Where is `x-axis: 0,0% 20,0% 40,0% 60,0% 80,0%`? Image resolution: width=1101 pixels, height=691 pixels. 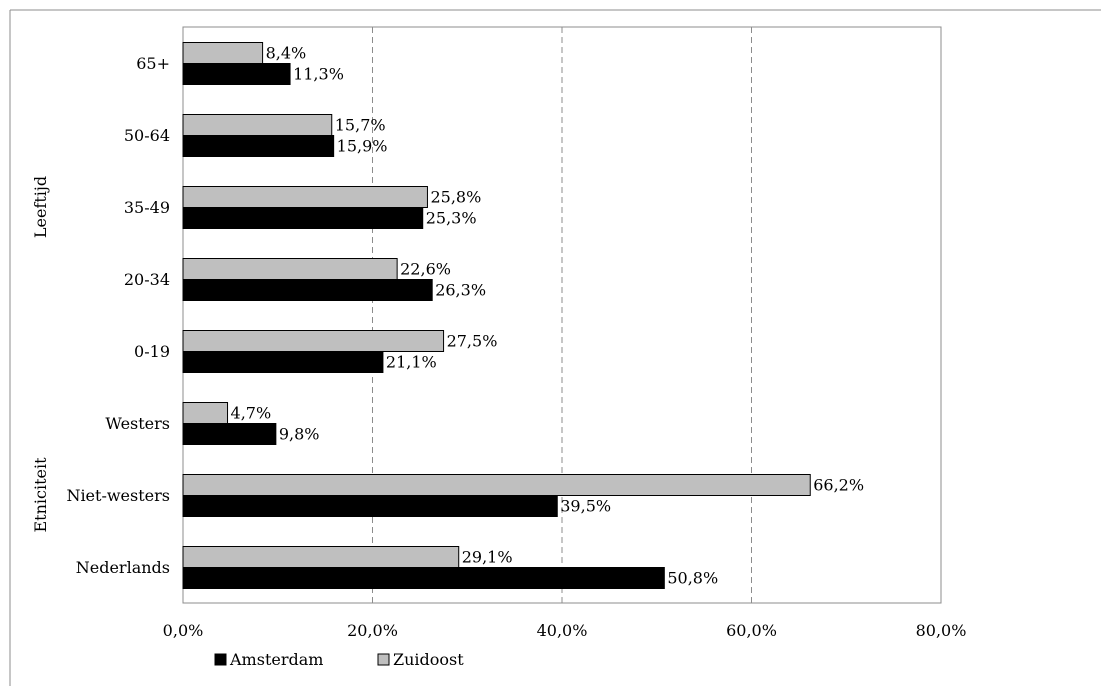
x-axis: 0,0% 20,0% 40,0% 60,0% 80,0% is located at coordinates (565, 630).